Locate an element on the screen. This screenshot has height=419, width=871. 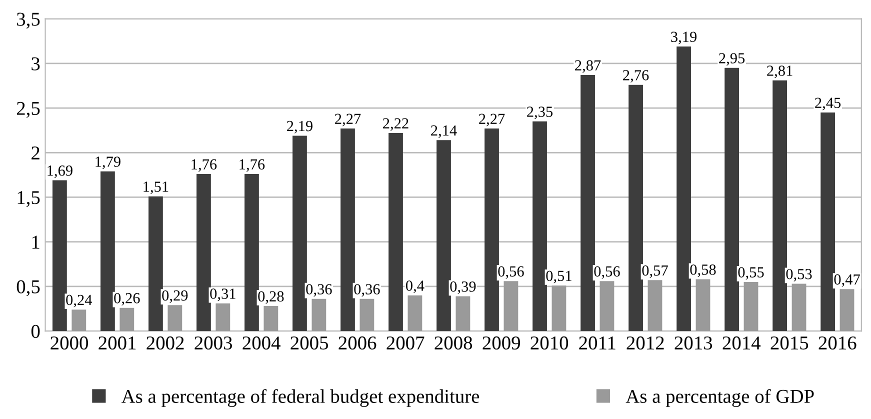
y-tick-label: 3,5 is located at coordinates (28, 20).